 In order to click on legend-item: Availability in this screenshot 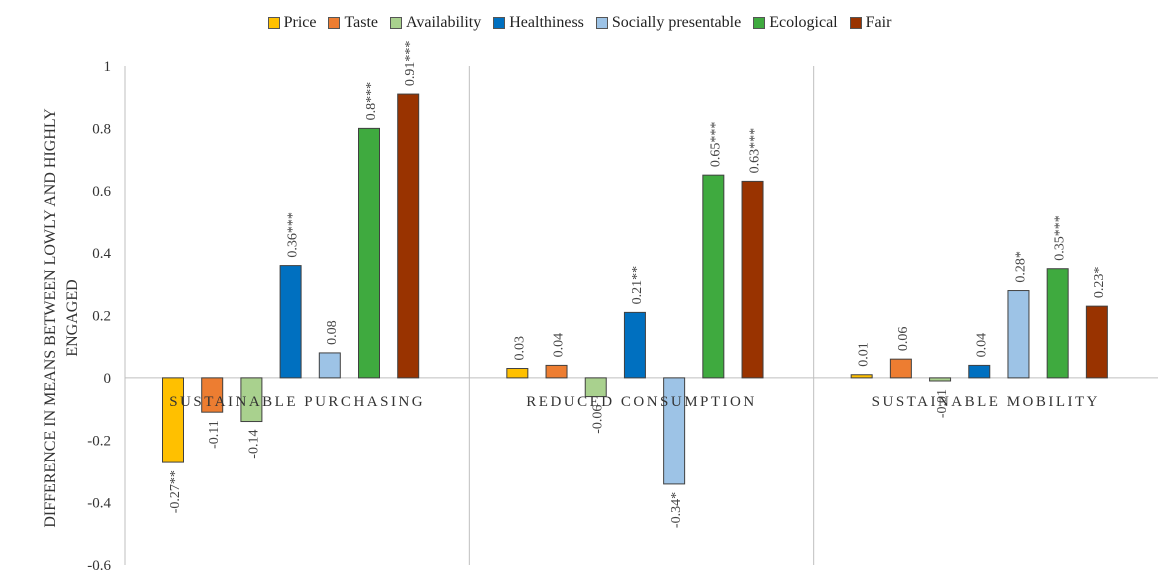, I will do `click(435, 23)`.